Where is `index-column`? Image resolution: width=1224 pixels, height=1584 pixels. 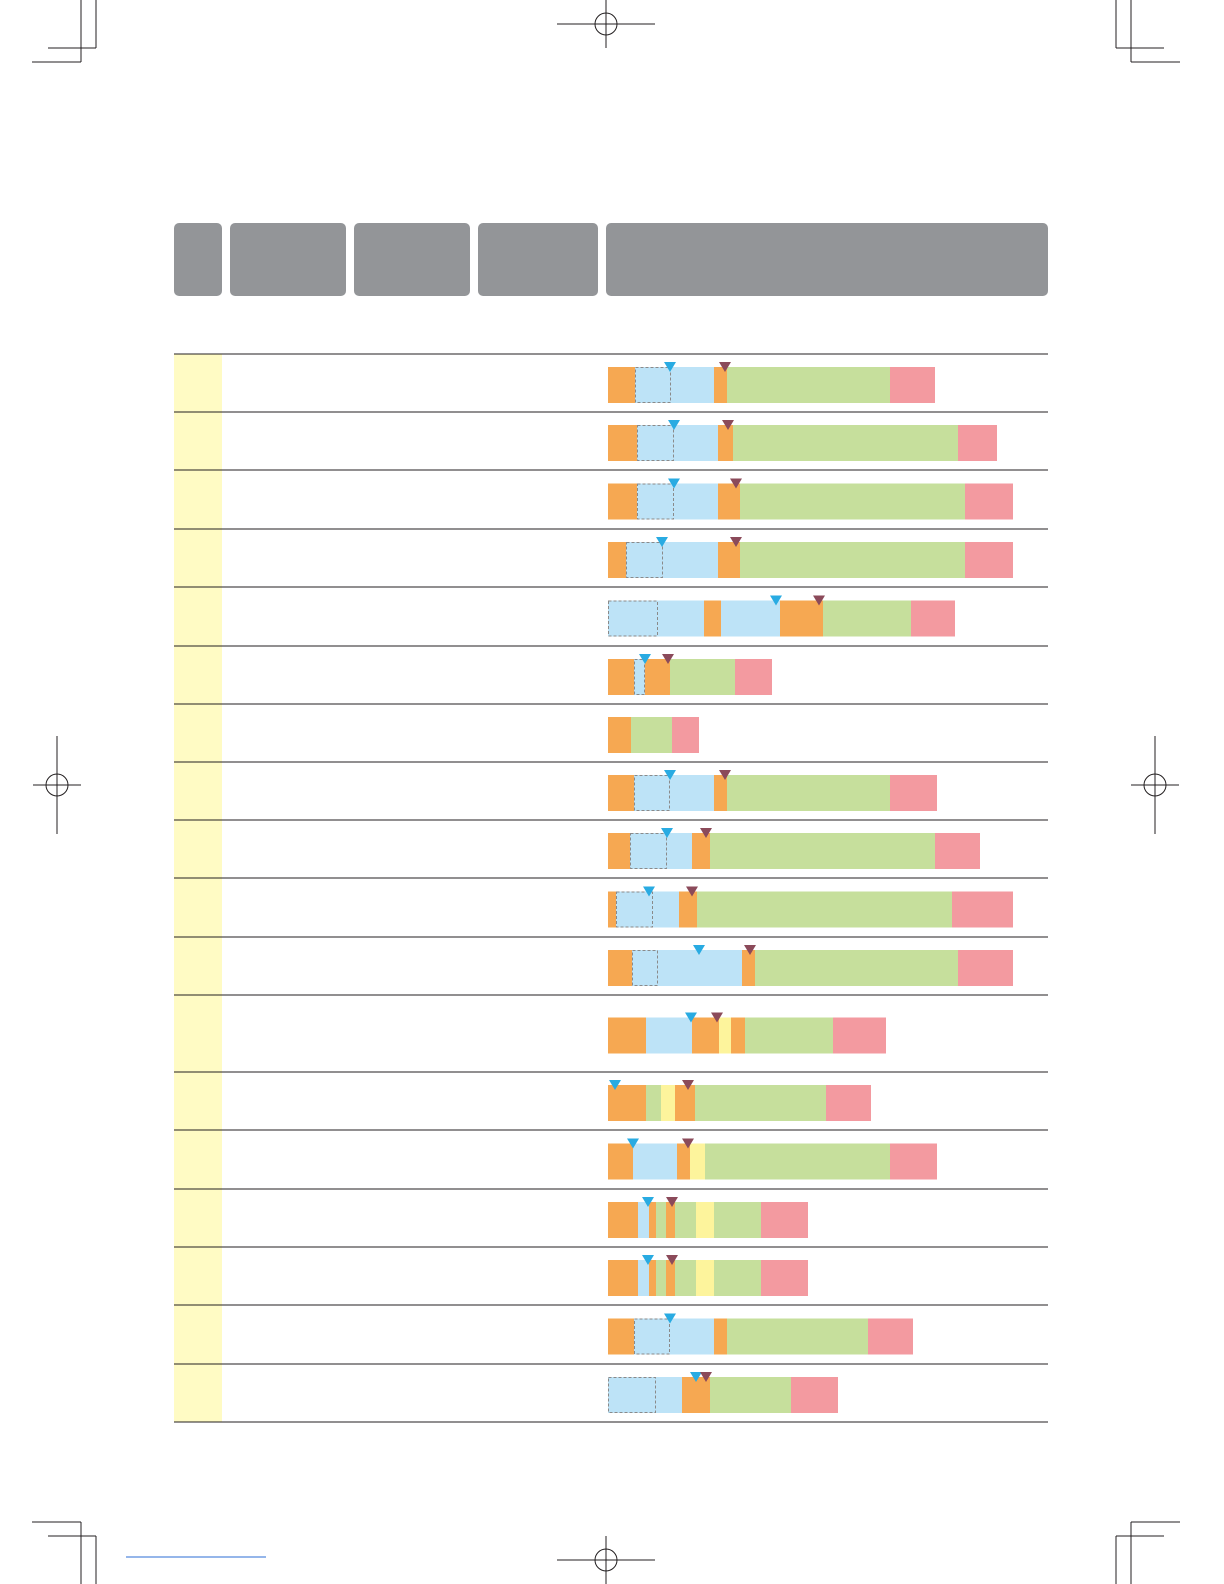 index-column is located at coordinates (198, 888).